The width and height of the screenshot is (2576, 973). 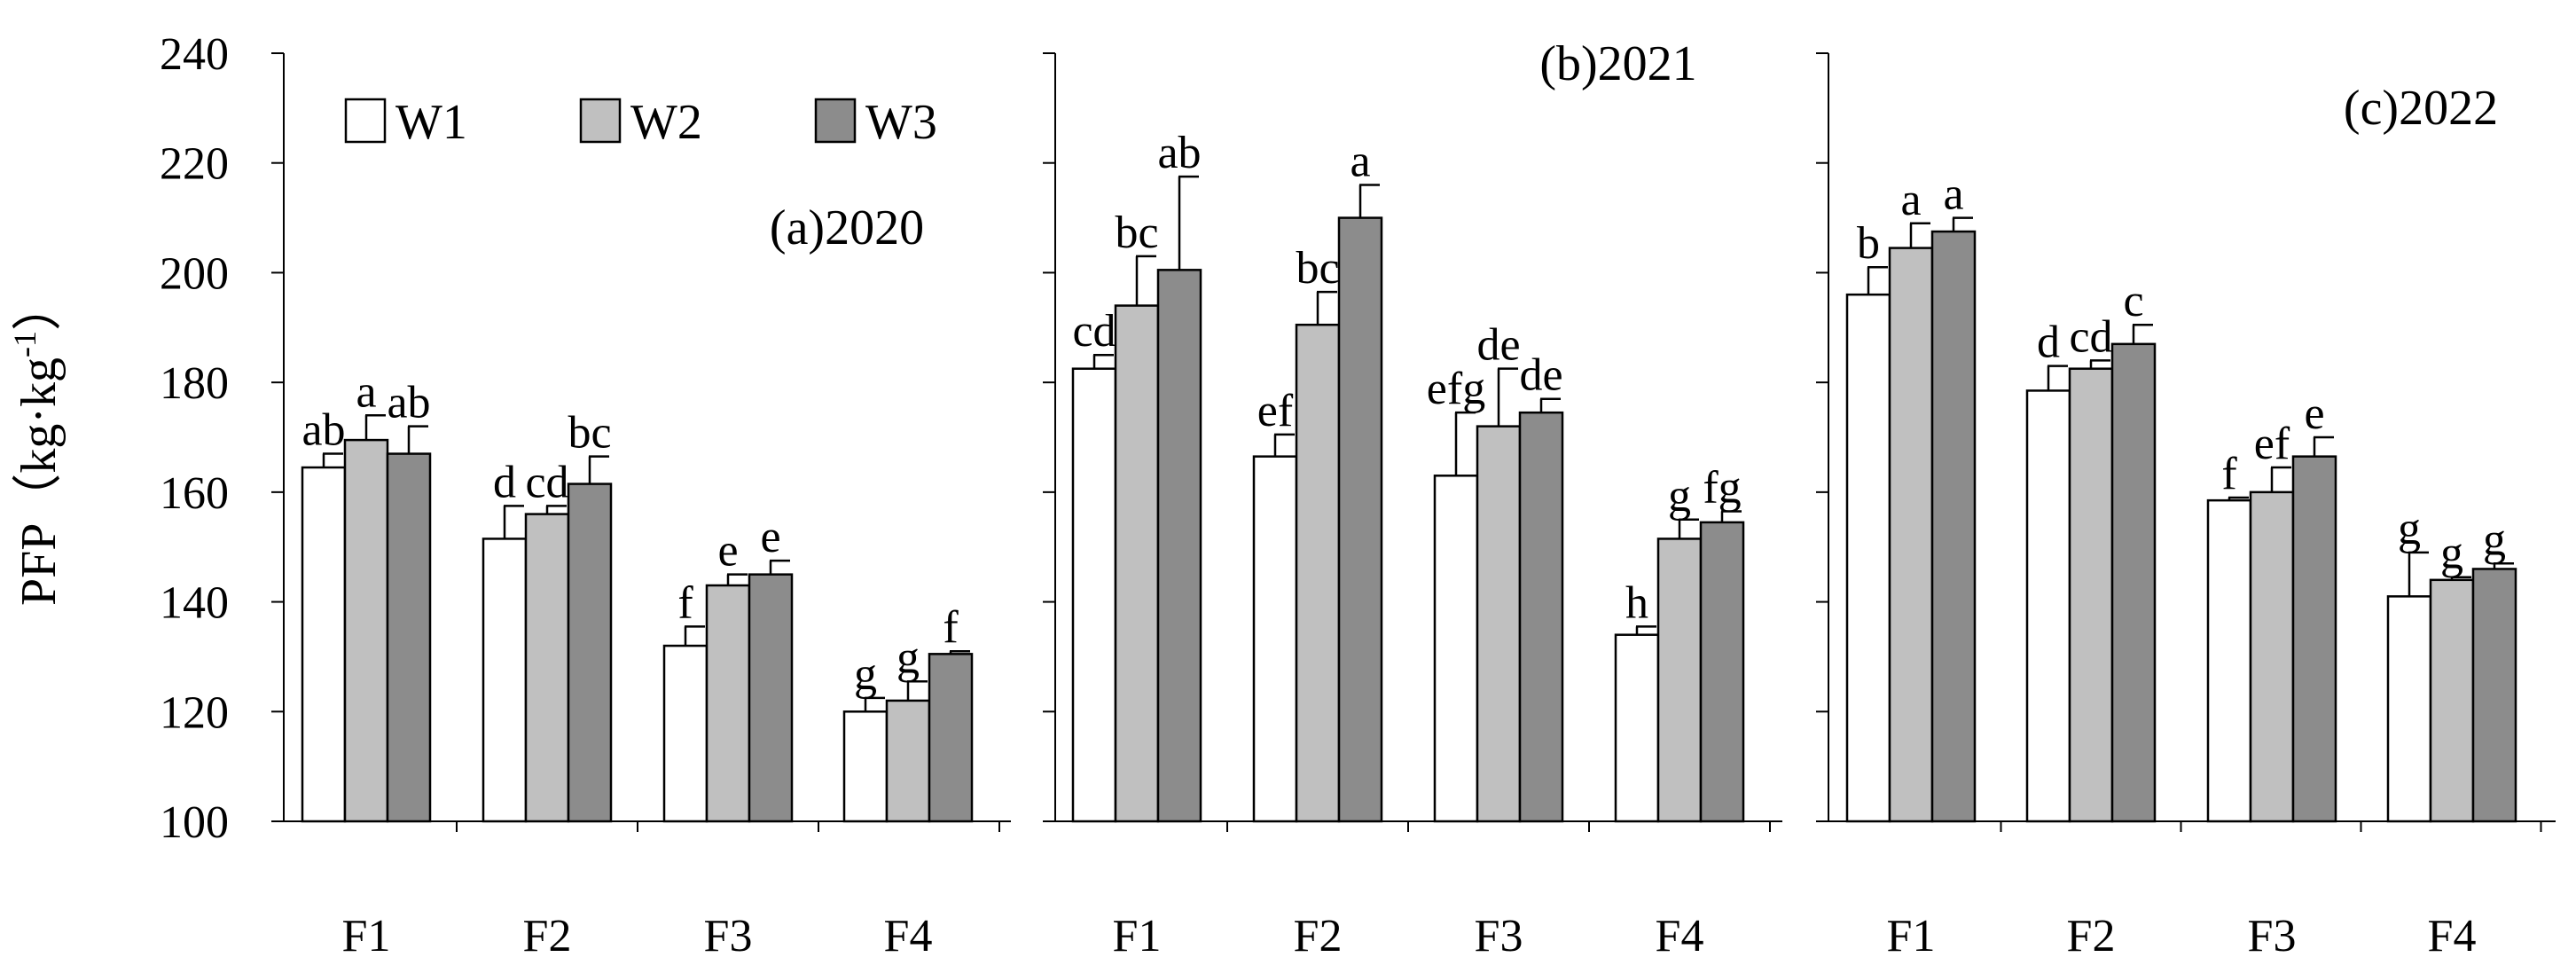 I want to click on panel-title: (c)2022, so click(x=2421, y=108).